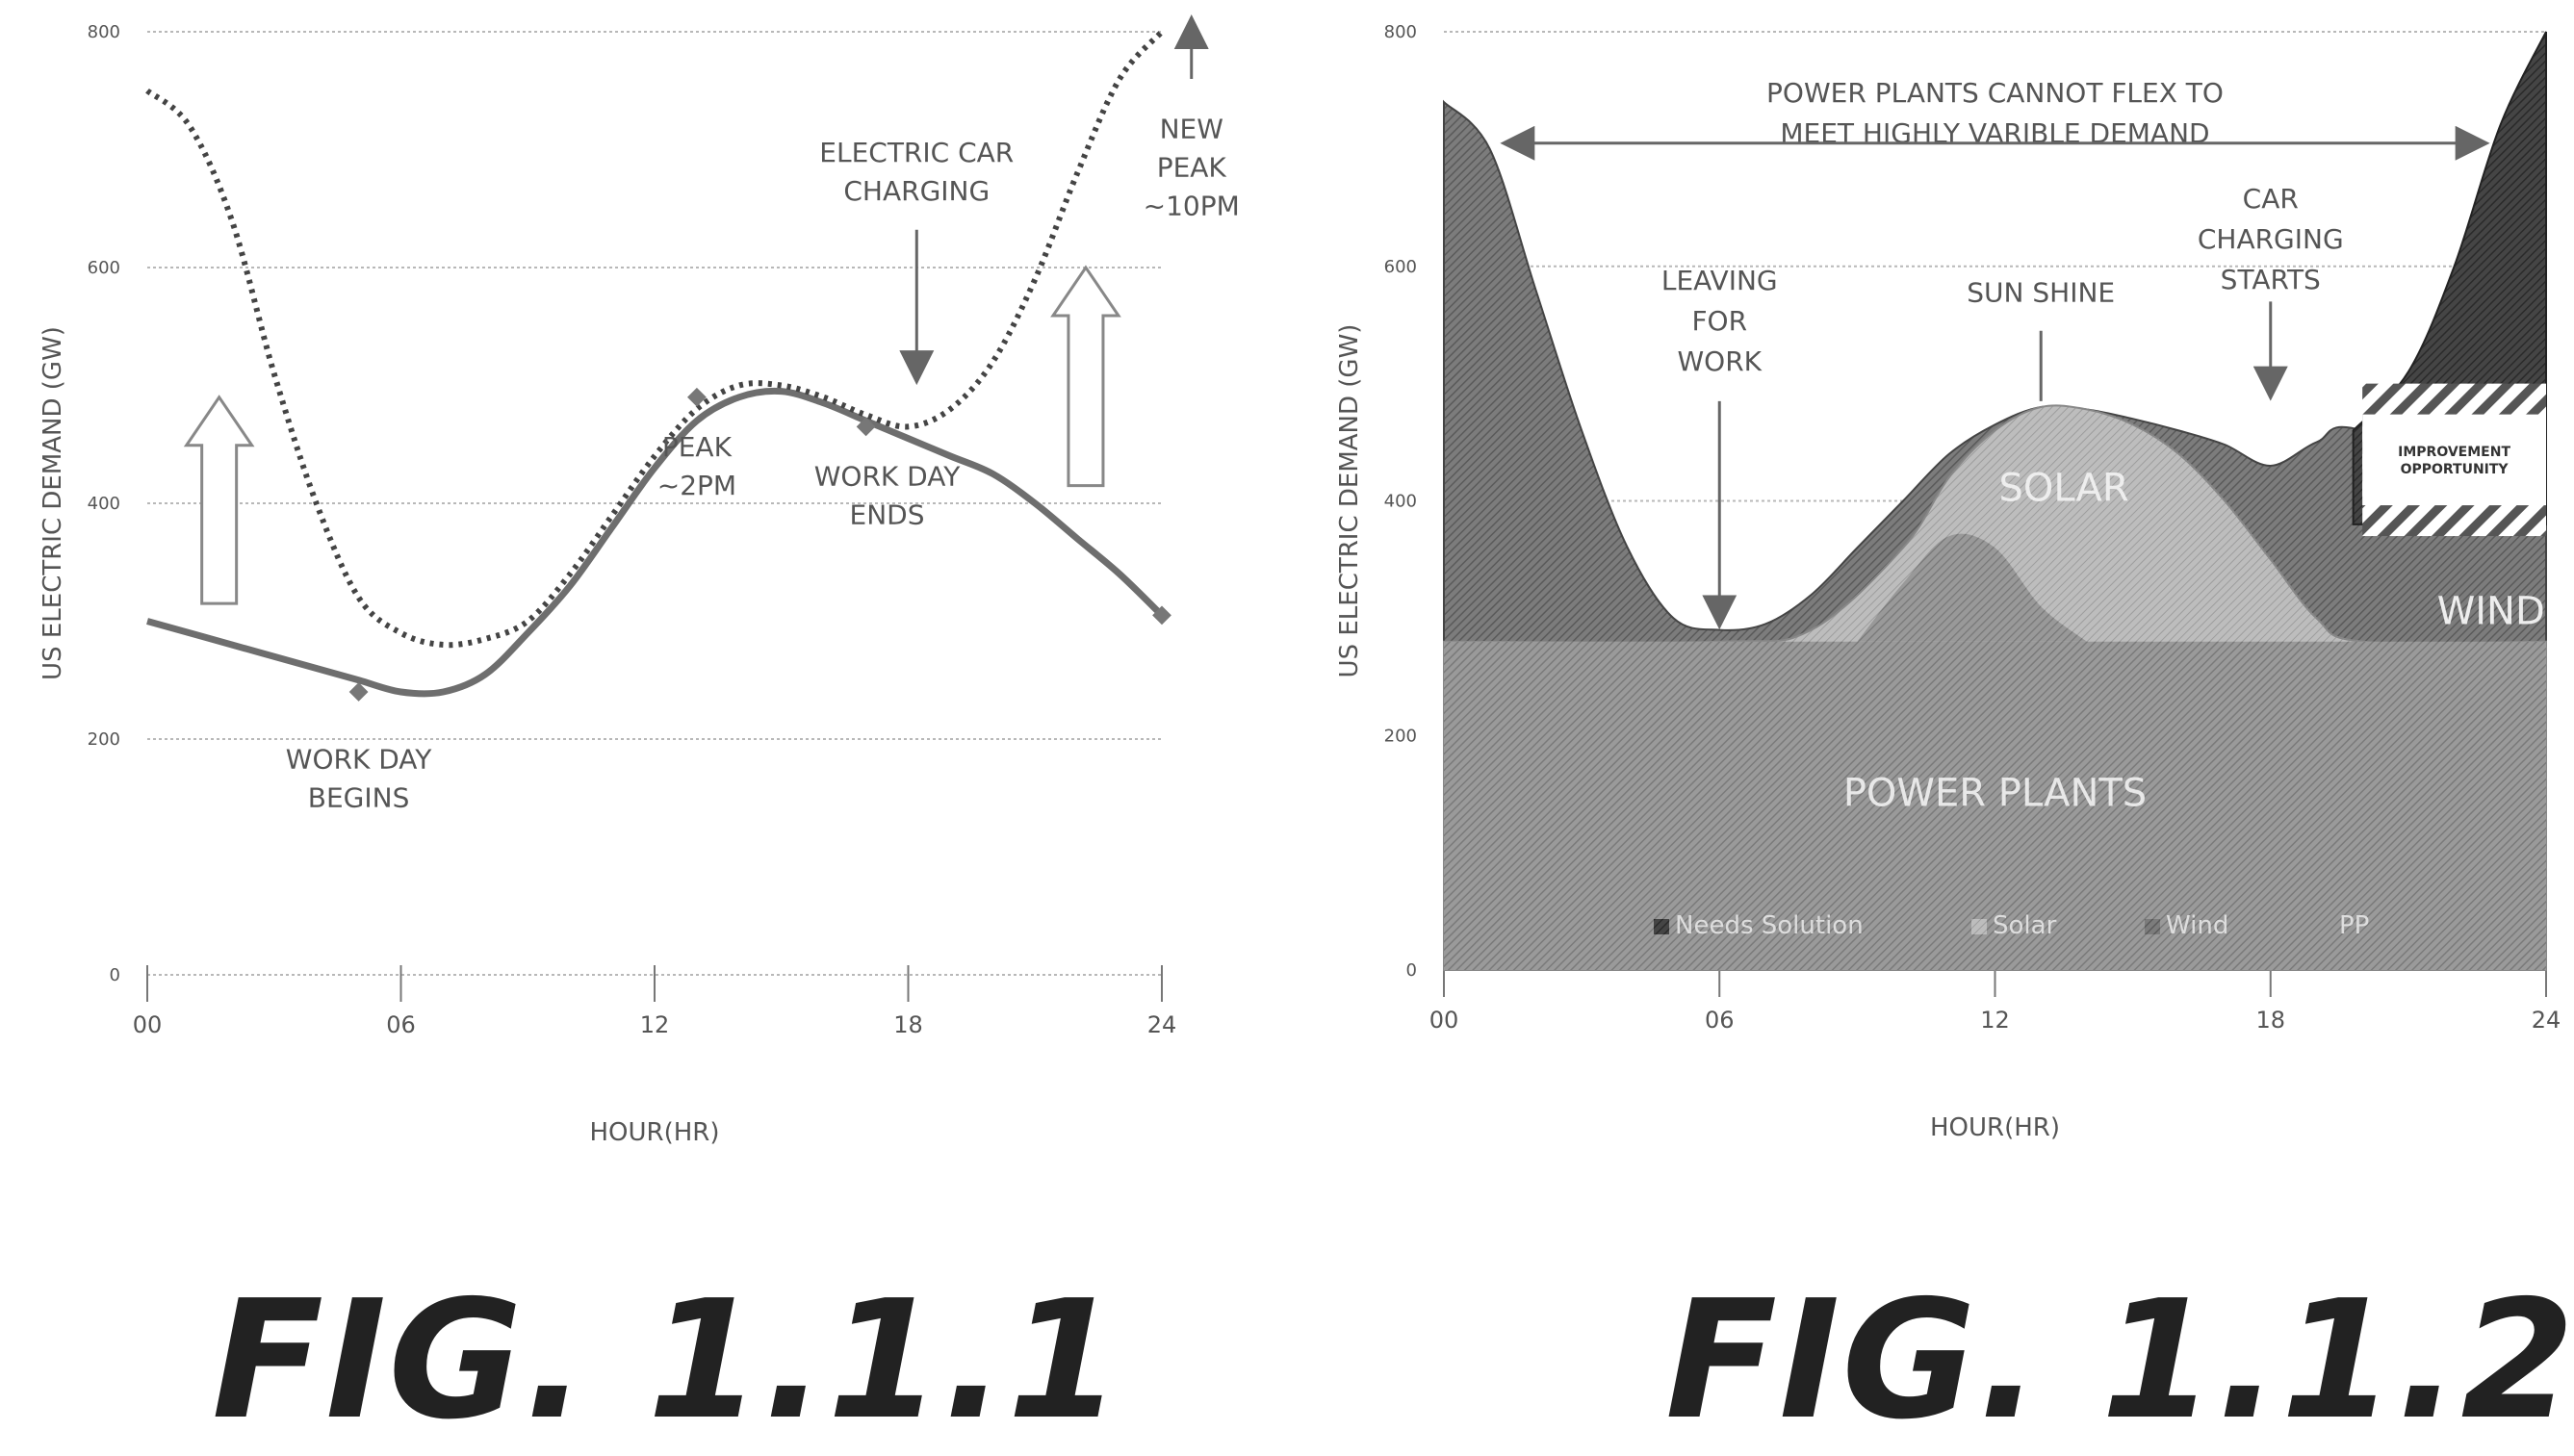 The image size is (2574, 1456). Describe the element at coordinates (887, 515) in the screenshot. I see `c1-annotation-text: ENDS` at that location.